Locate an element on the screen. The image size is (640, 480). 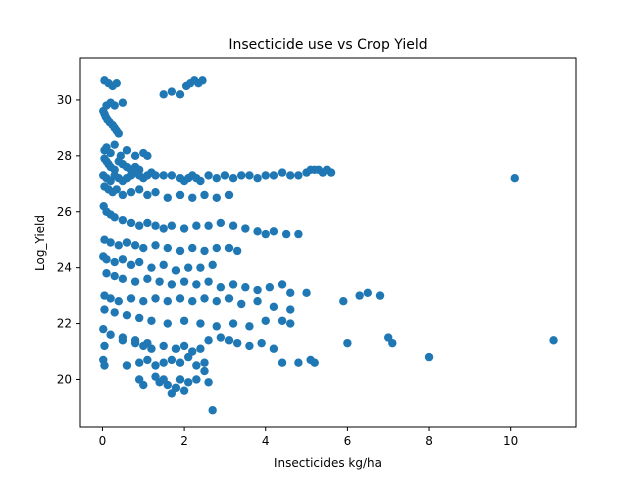
y-axis-ticks: 20 22 24 26 28 30 is located at coordinates (68, 239).